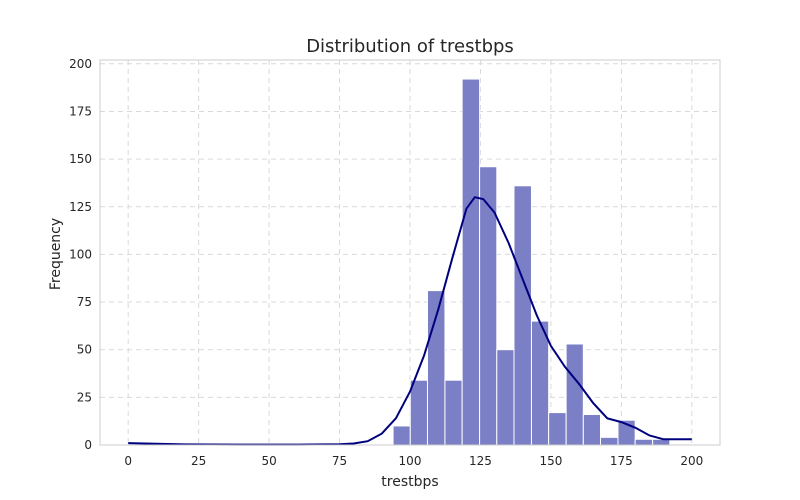  I want to click on y-tick-label: 200, so click(80, 64).